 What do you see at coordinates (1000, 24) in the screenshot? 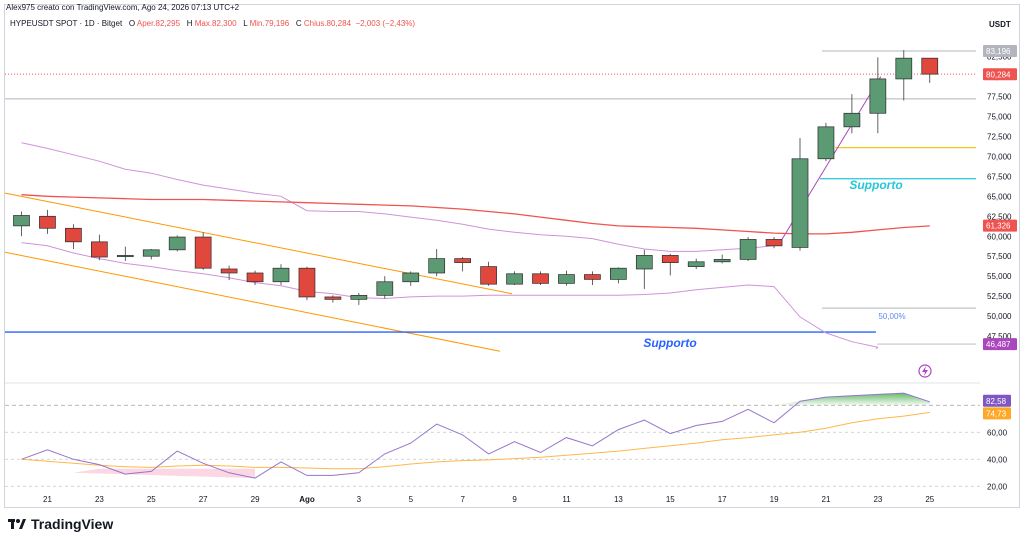
I see `currency-label: USDT` at bounding box center [1000, 24].